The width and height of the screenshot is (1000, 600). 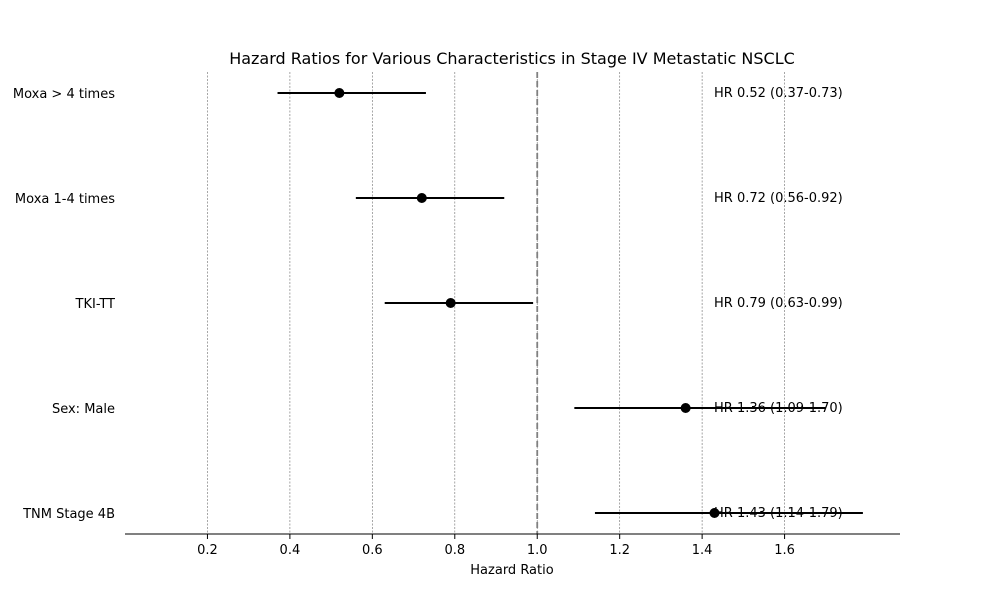 What do you see at coordinates (778, 513) in the screenshot?
I see `hr-annotation: HR 1.43 (1.14-1.79)` at bounding box center [778, 513].